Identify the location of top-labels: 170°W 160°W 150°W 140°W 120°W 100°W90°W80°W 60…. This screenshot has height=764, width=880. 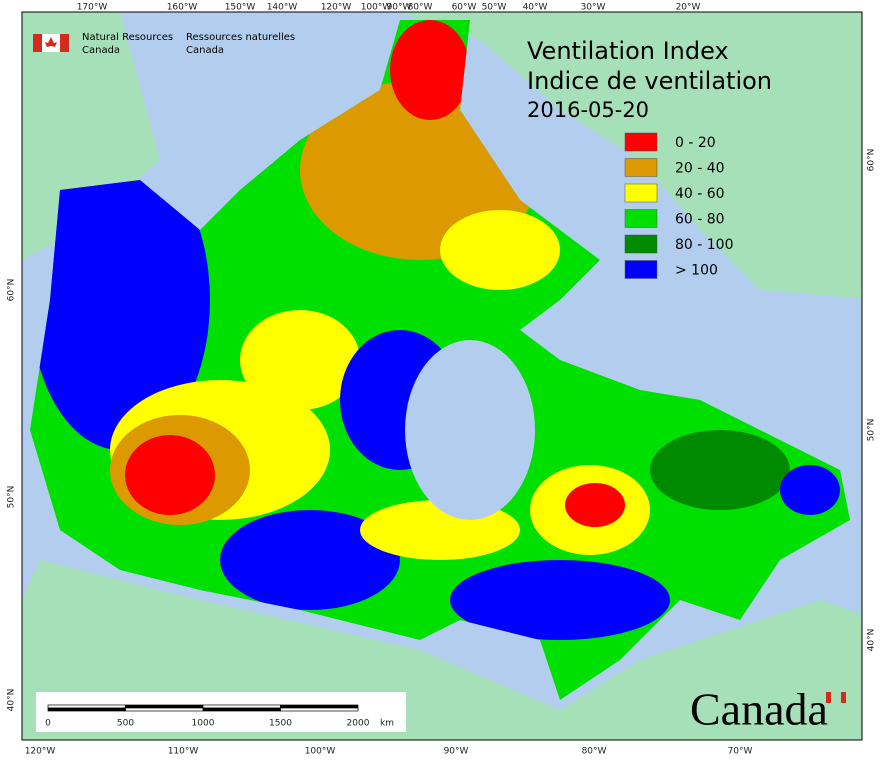
(389, 8).